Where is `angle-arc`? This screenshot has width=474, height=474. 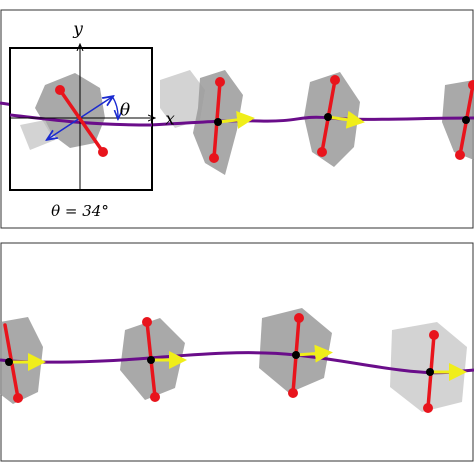 angle-arc is located at coordinates (114, 106).